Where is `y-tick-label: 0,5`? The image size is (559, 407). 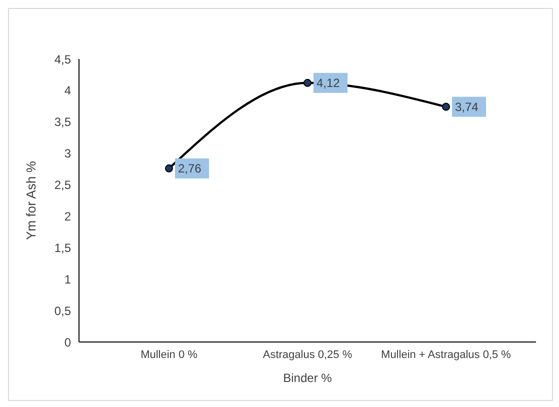
y-tick-label: 0,5 is located at coordinates (63, 311).